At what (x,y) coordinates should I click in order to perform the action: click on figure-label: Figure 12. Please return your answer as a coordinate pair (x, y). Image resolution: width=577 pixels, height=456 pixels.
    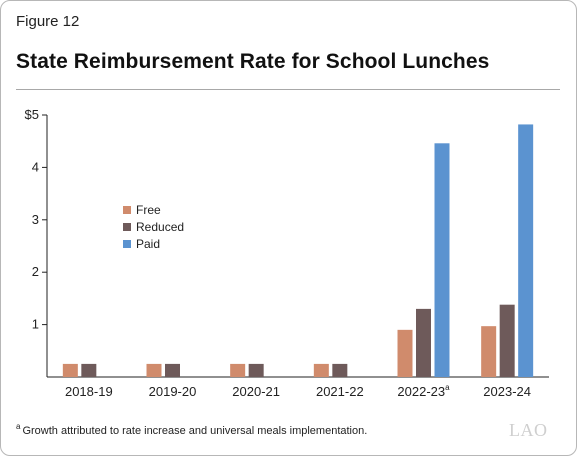
    Looking at the image, I should click on (48, 21).